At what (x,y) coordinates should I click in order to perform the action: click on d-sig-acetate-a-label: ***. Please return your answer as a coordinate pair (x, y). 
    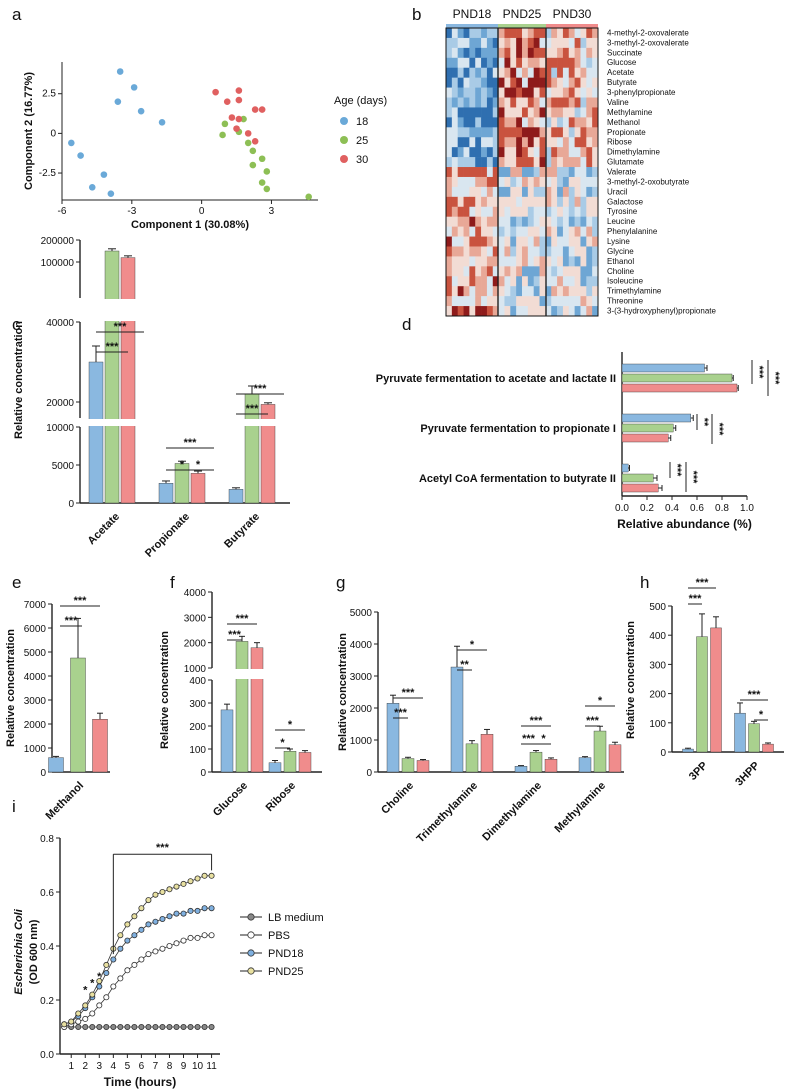
    Looking at the image, I should click on (759, 373).